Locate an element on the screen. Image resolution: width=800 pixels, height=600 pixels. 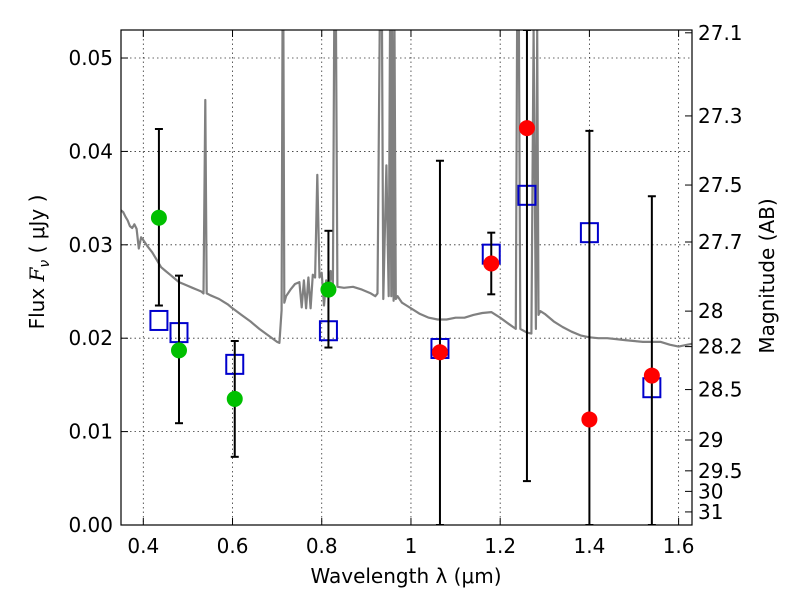
x-tick-label: 1.2 is located at coordinates (500, 546).